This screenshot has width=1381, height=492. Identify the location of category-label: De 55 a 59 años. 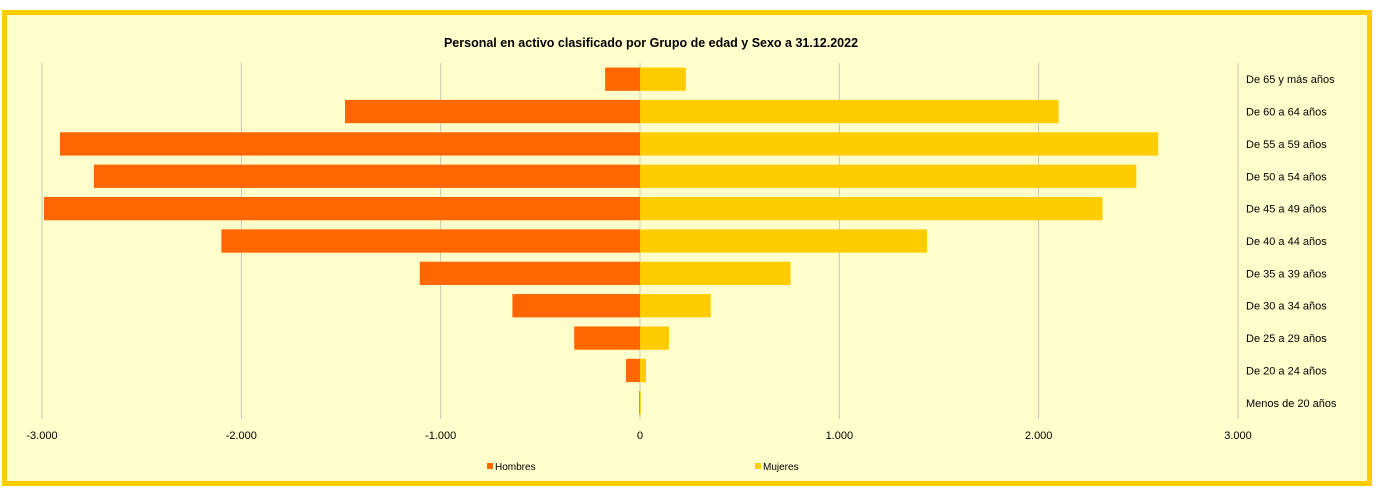
(1286, 145).